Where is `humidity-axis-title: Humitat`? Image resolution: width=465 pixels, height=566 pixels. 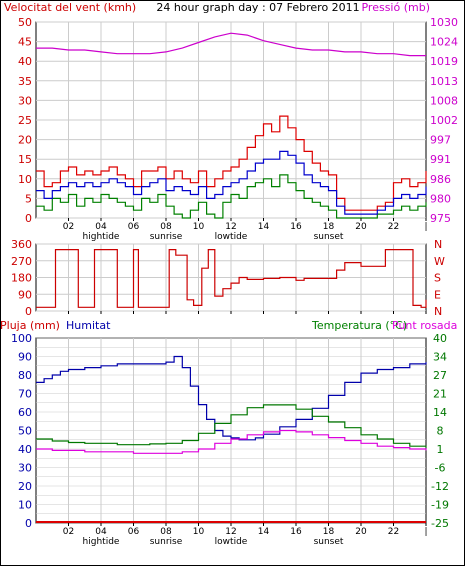
humidity-axis-title: Humitat is located at coordinates (88, 325).